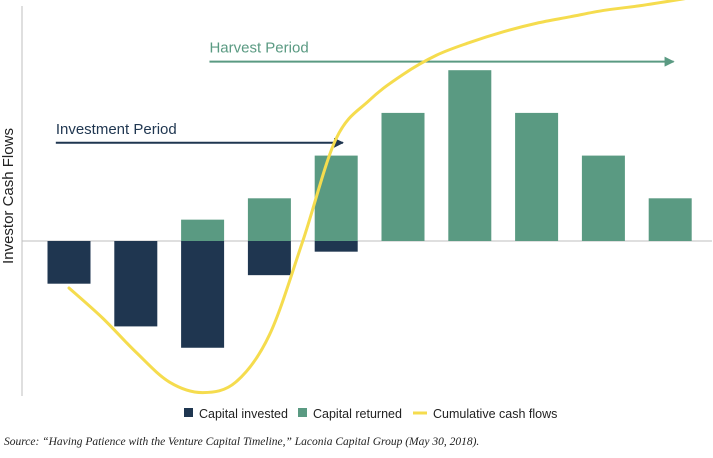 The image size is (713, 458). Describe the element at coordinates (116, 129) in the screenshot. I see `annotation-label-0: Investment Period` at that location.